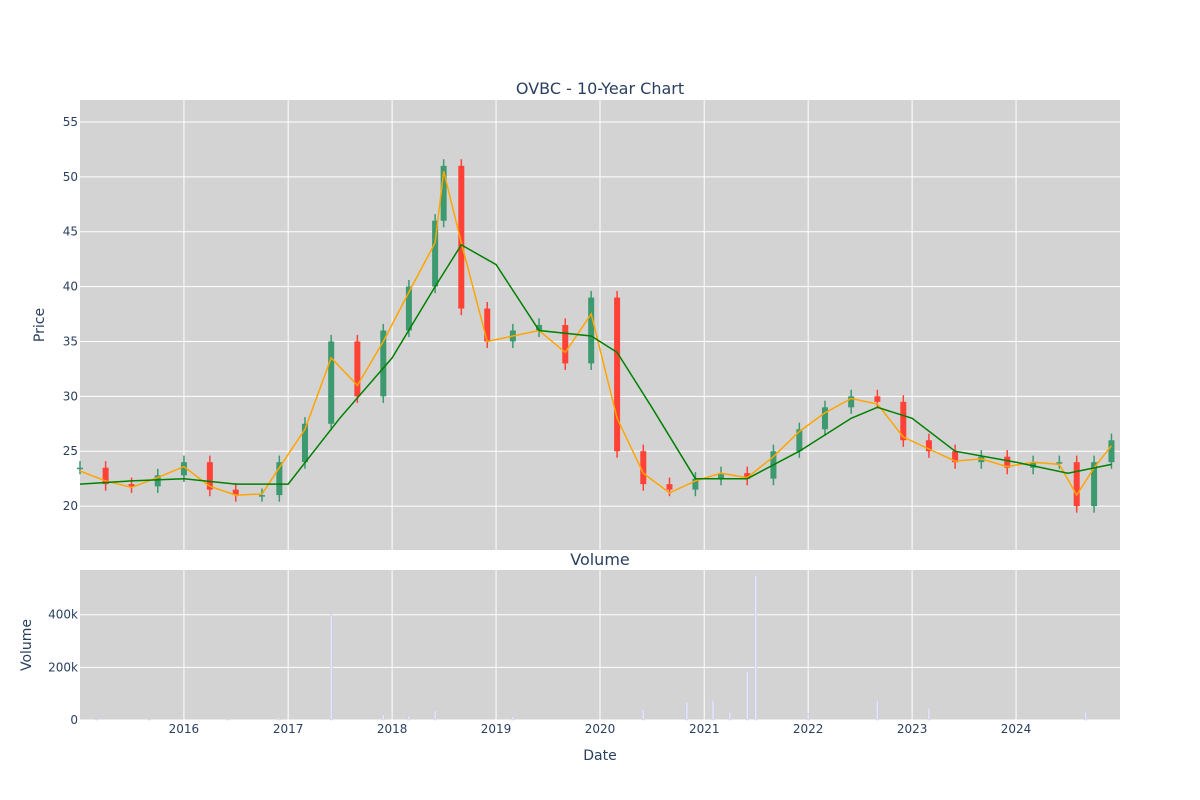 This screenshot has height=800, width=1200. I want to click on price-axis-title: Price, so click(40, 325).